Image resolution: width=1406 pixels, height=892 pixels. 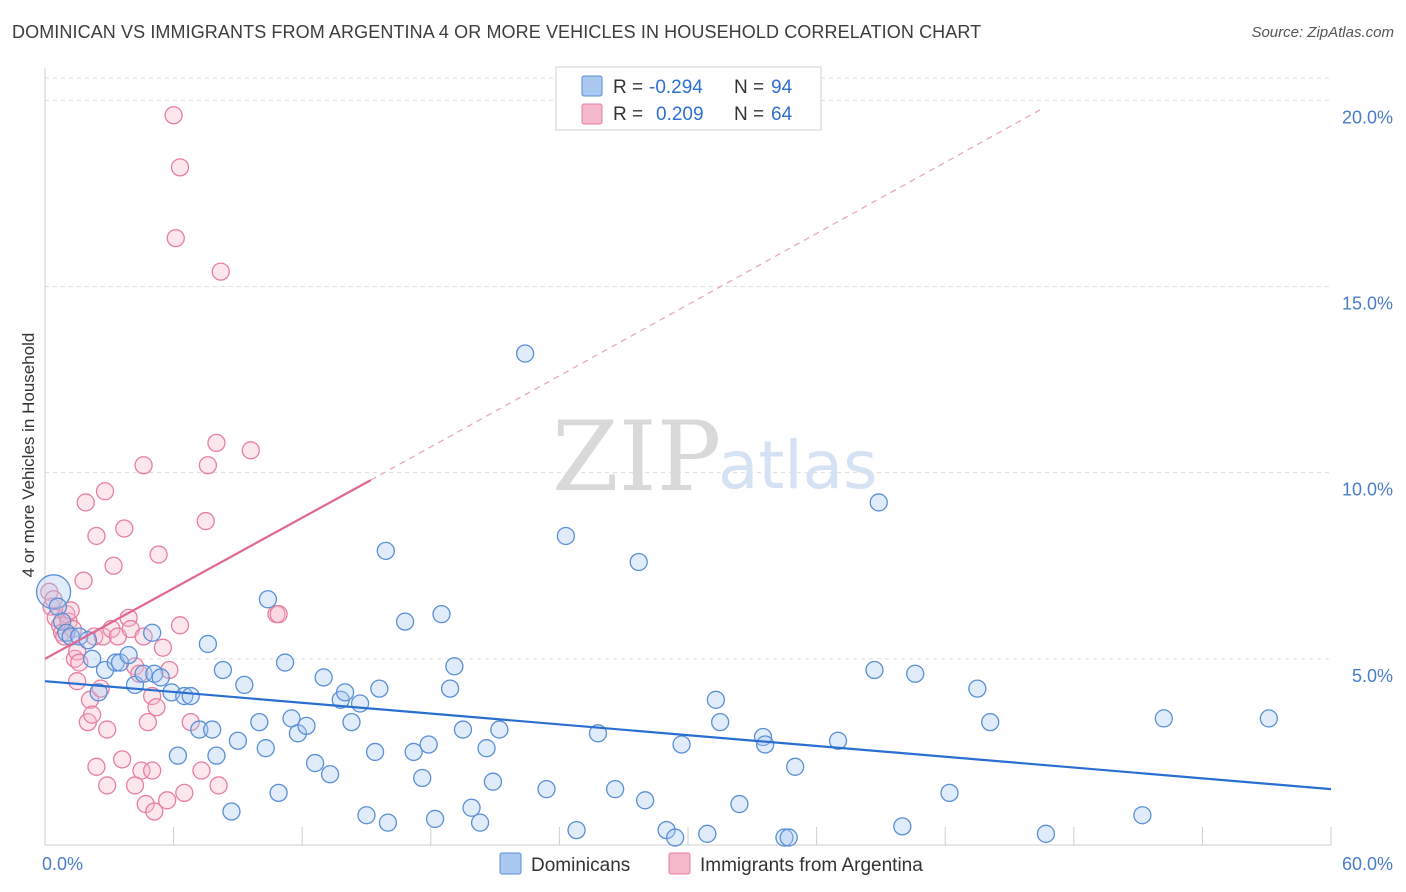 What do you see at coordinates (592, 86) in the screenshot?
I see `legend-swatch-dominican` at bounding box center [592, 86].